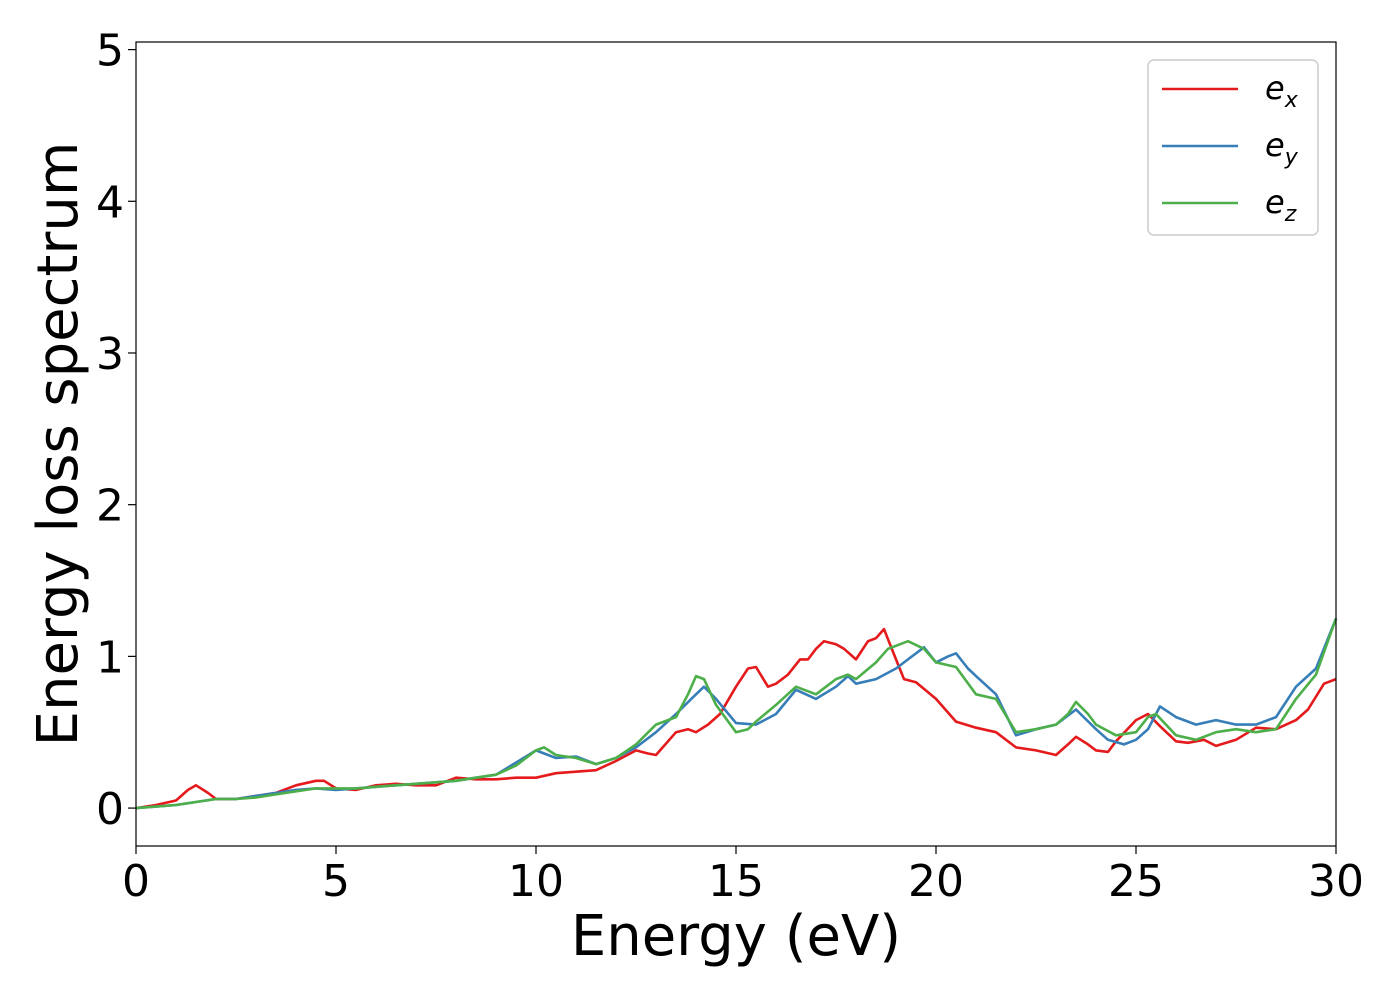 The width and height of the screenshot is (1400, 1000). Describe the element at coordinates (136, 881) in the screenshot. I see `x-tick-label: 0` at that location.